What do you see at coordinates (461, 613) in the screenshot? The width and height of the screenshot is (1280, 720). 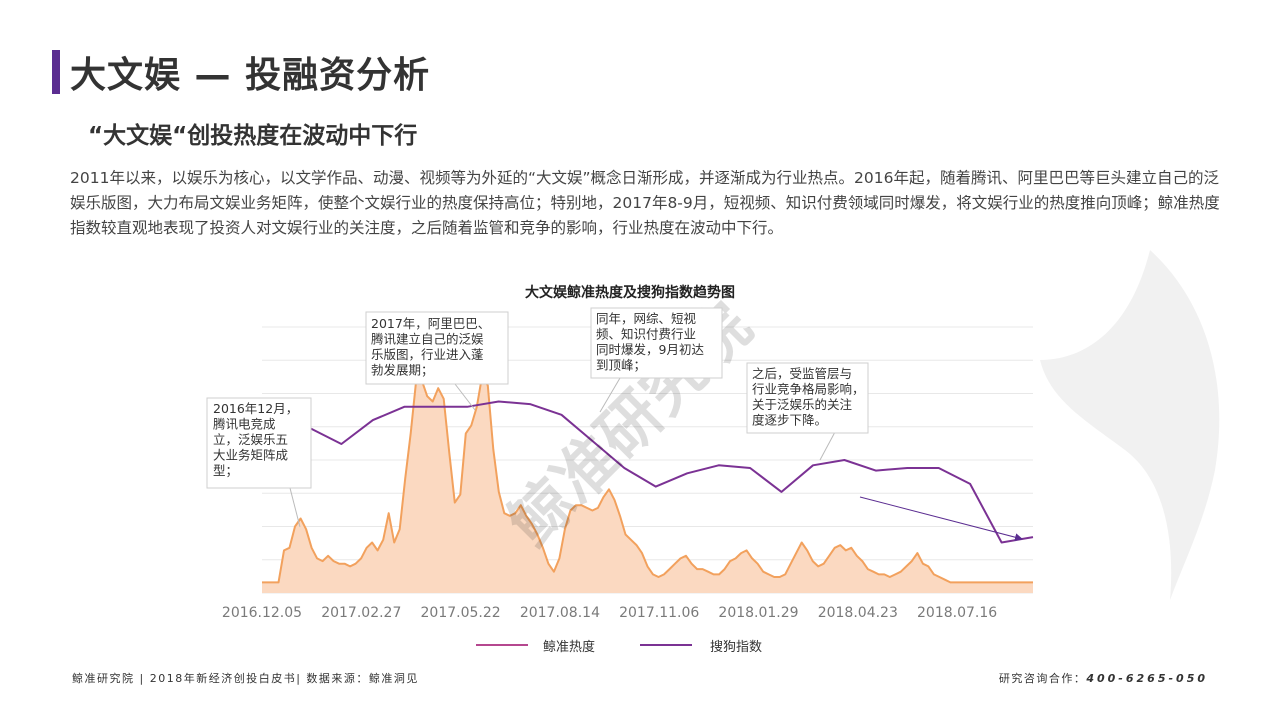 I see `x-tick-label: 2017.05.22` at bounding box center [461, 613].